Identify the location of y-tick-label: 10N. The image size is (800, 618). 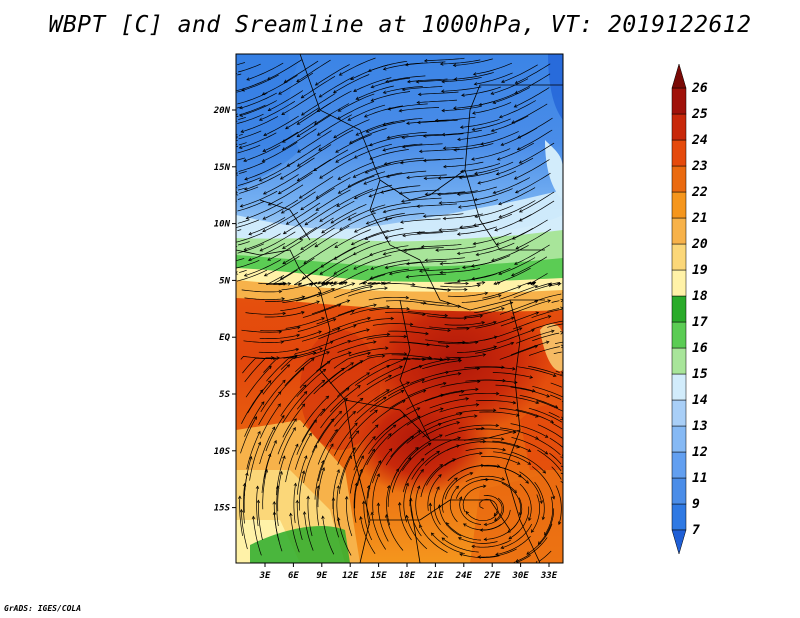
(222, 225).